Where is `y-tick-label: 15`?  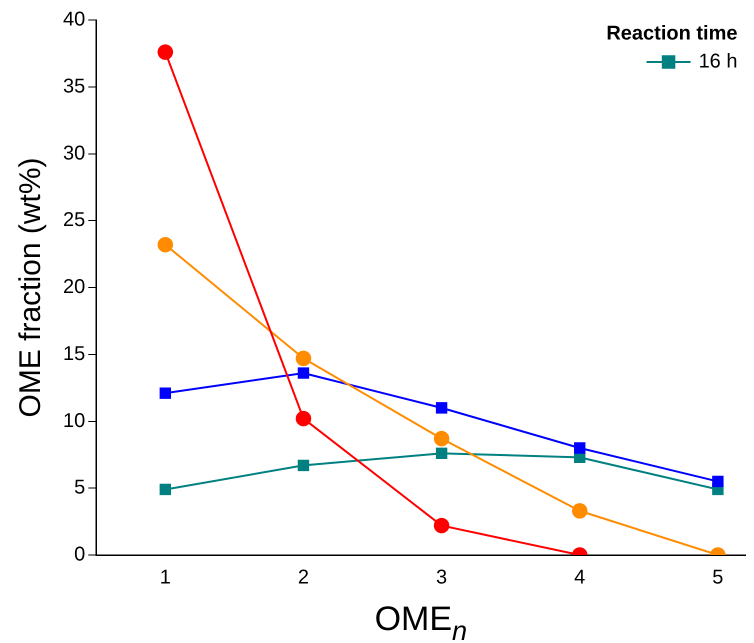 y-tick-label: 15 is located at coordinates (74, 353).